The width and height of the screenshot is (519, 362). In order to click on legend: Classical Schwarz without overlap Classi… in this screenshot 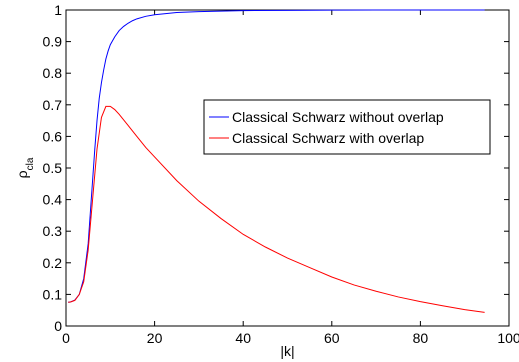, I will do `click(347, 127)`.